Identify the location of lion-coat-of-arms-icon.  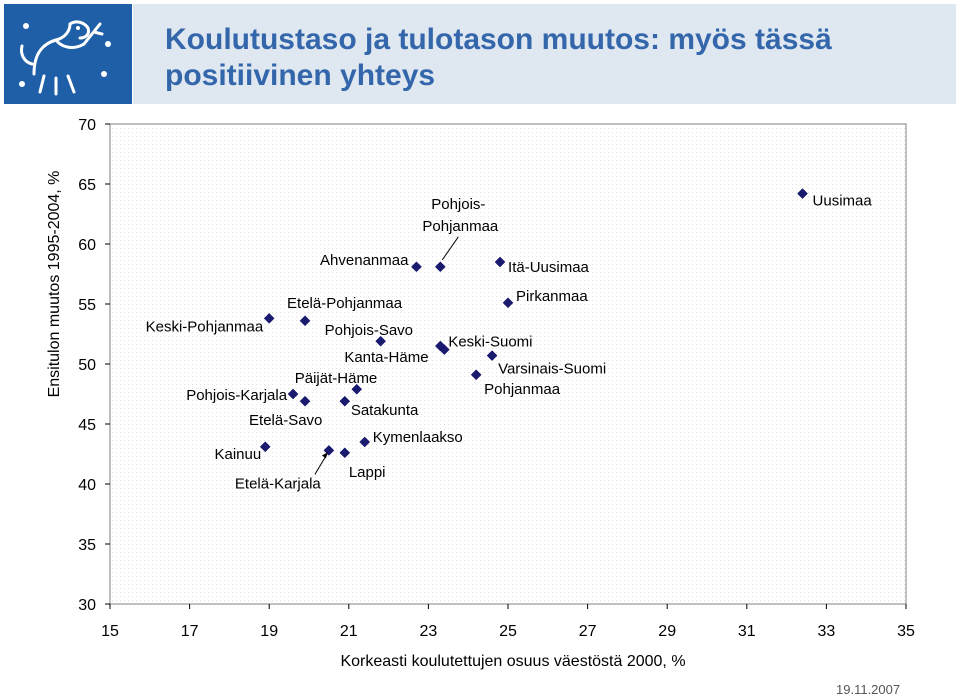
(65, 58).